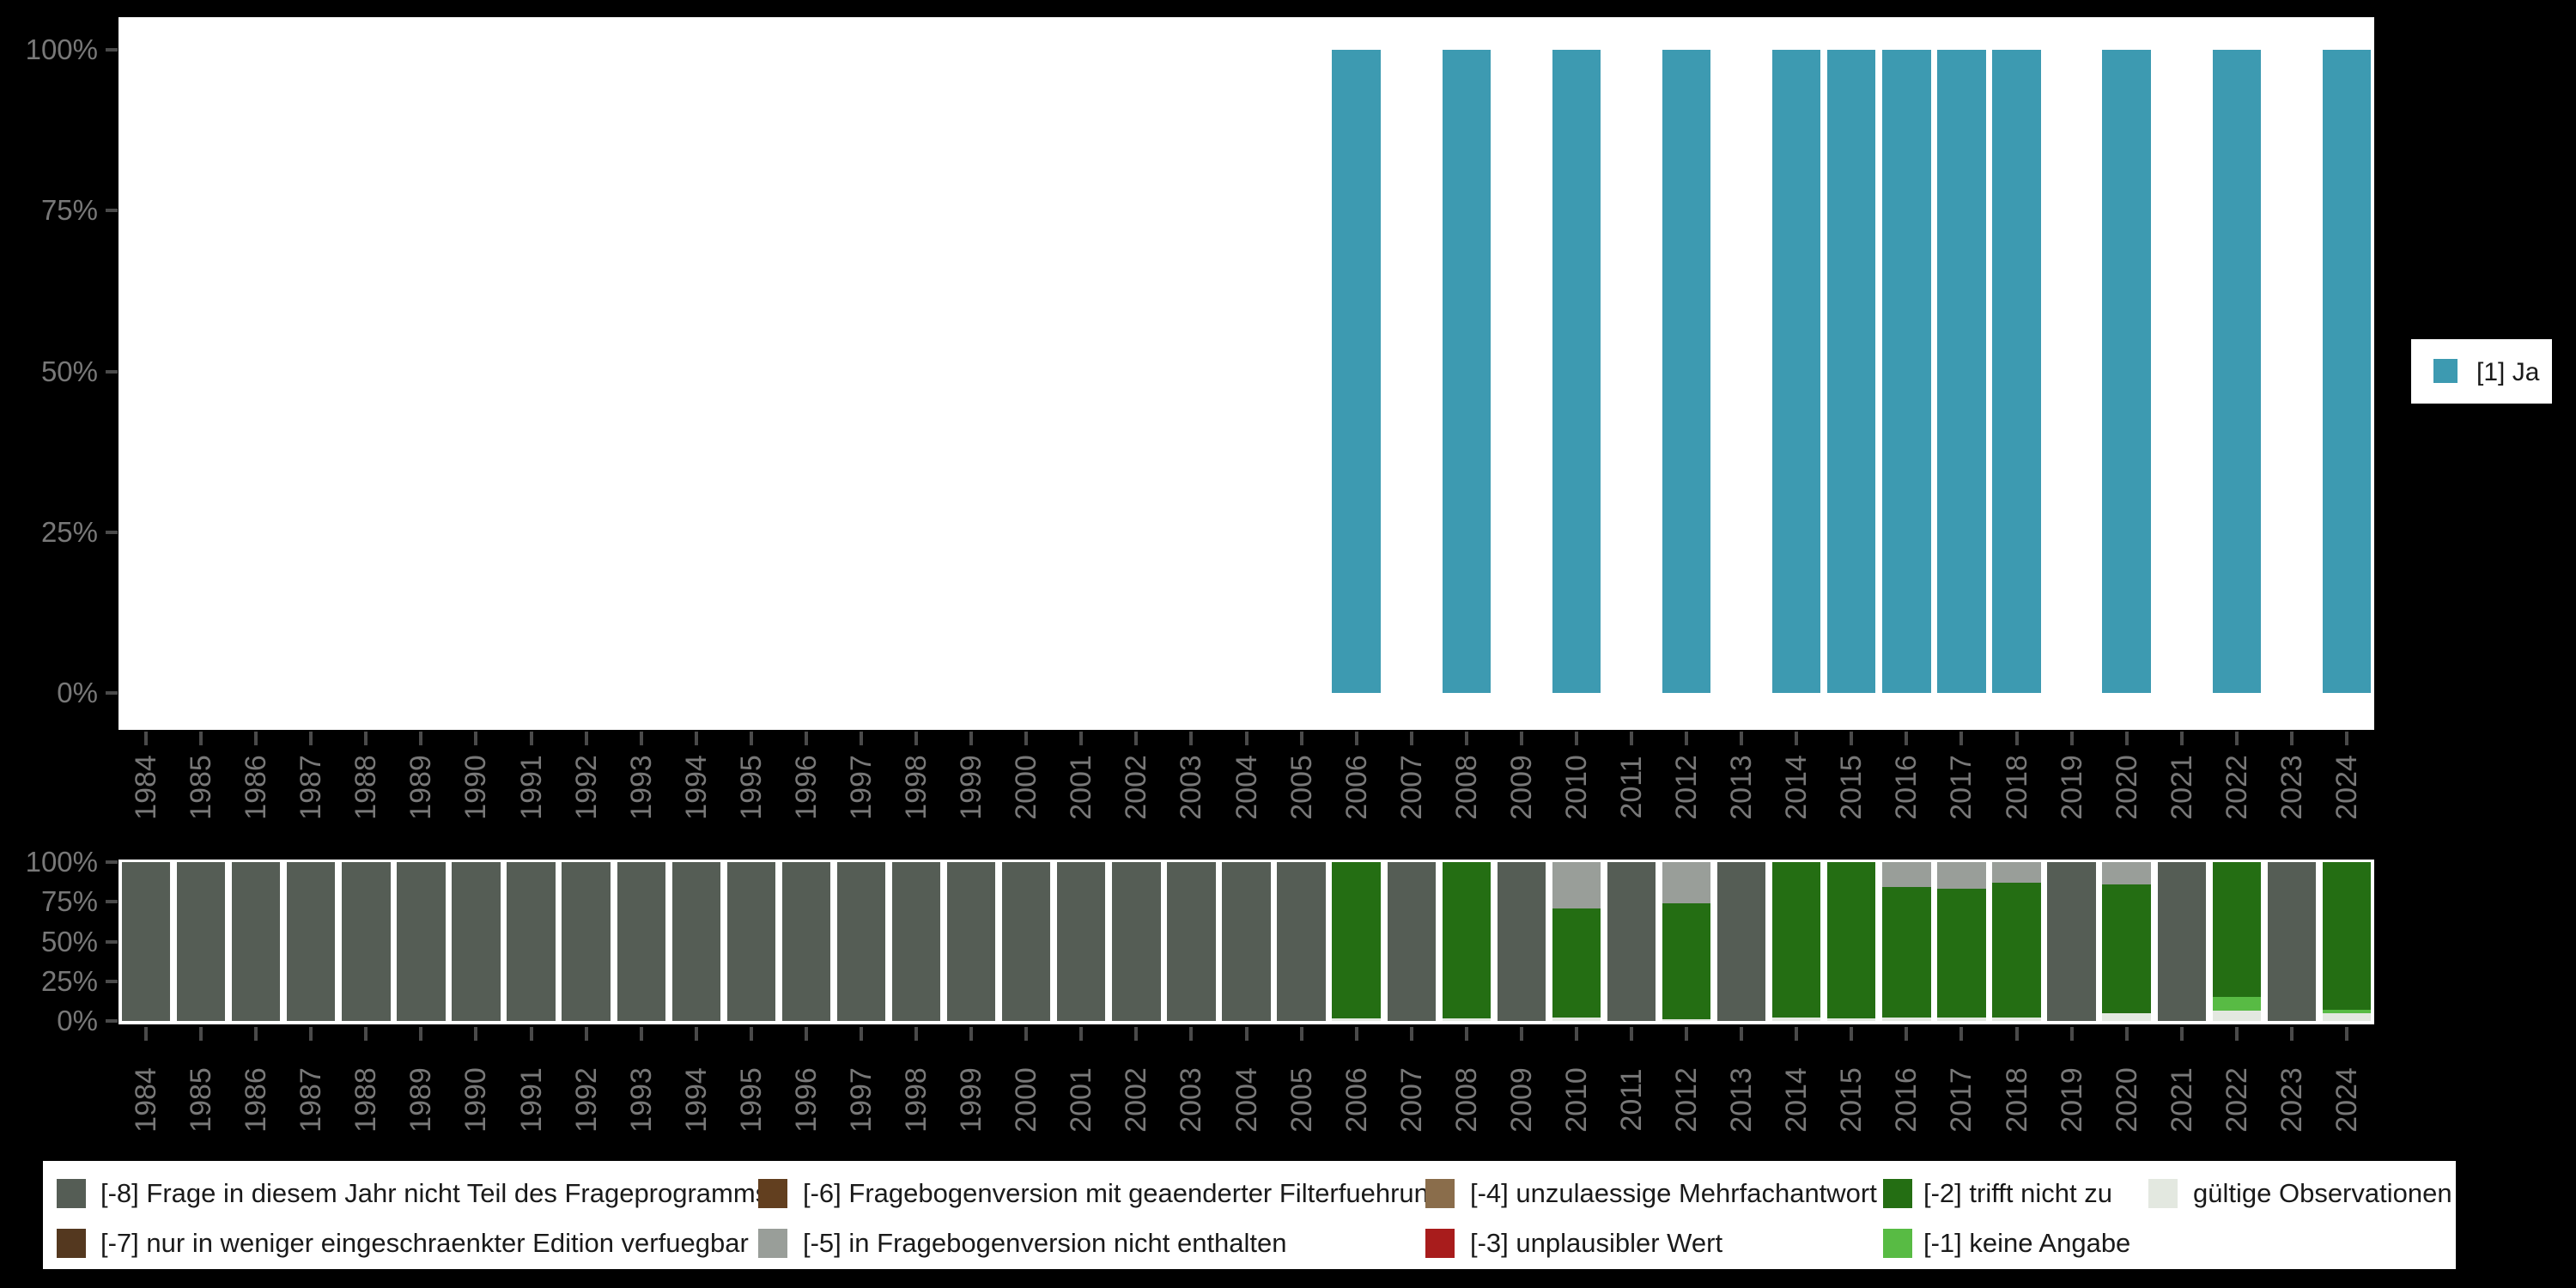 Image resolution: width=2576 pixels, height=1288 pixels. I want to click on top-x-tick-1996, so click(806, 738).